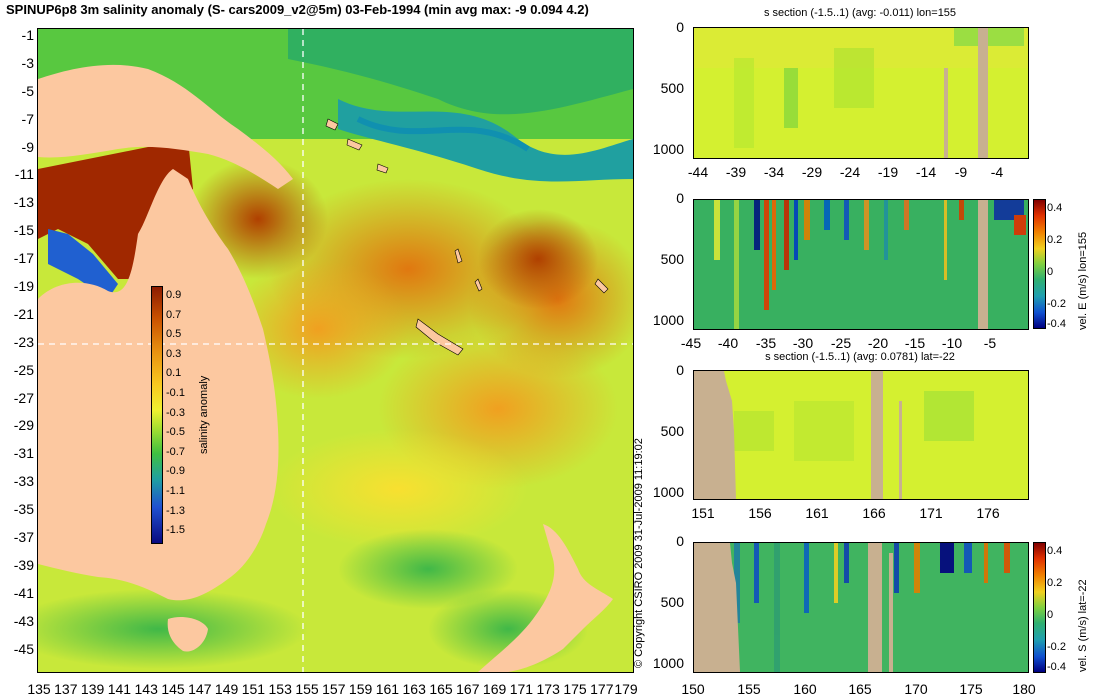 This screenshot has height=700, width=1100. I want to click on lon-tick: 157, so click(334, 689).